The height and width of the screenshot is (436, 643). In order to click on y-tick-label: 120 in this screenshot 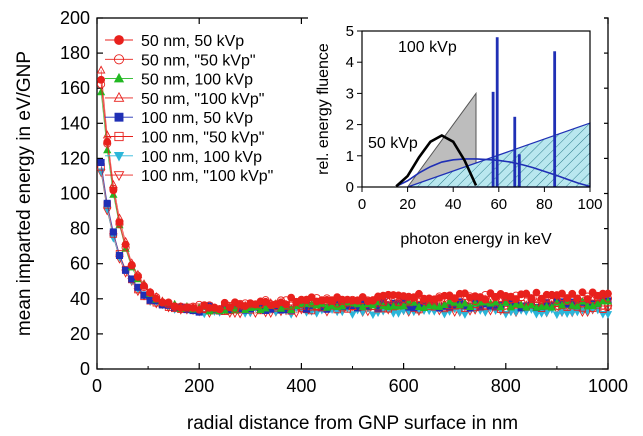, I will do `click(75, 158)`.